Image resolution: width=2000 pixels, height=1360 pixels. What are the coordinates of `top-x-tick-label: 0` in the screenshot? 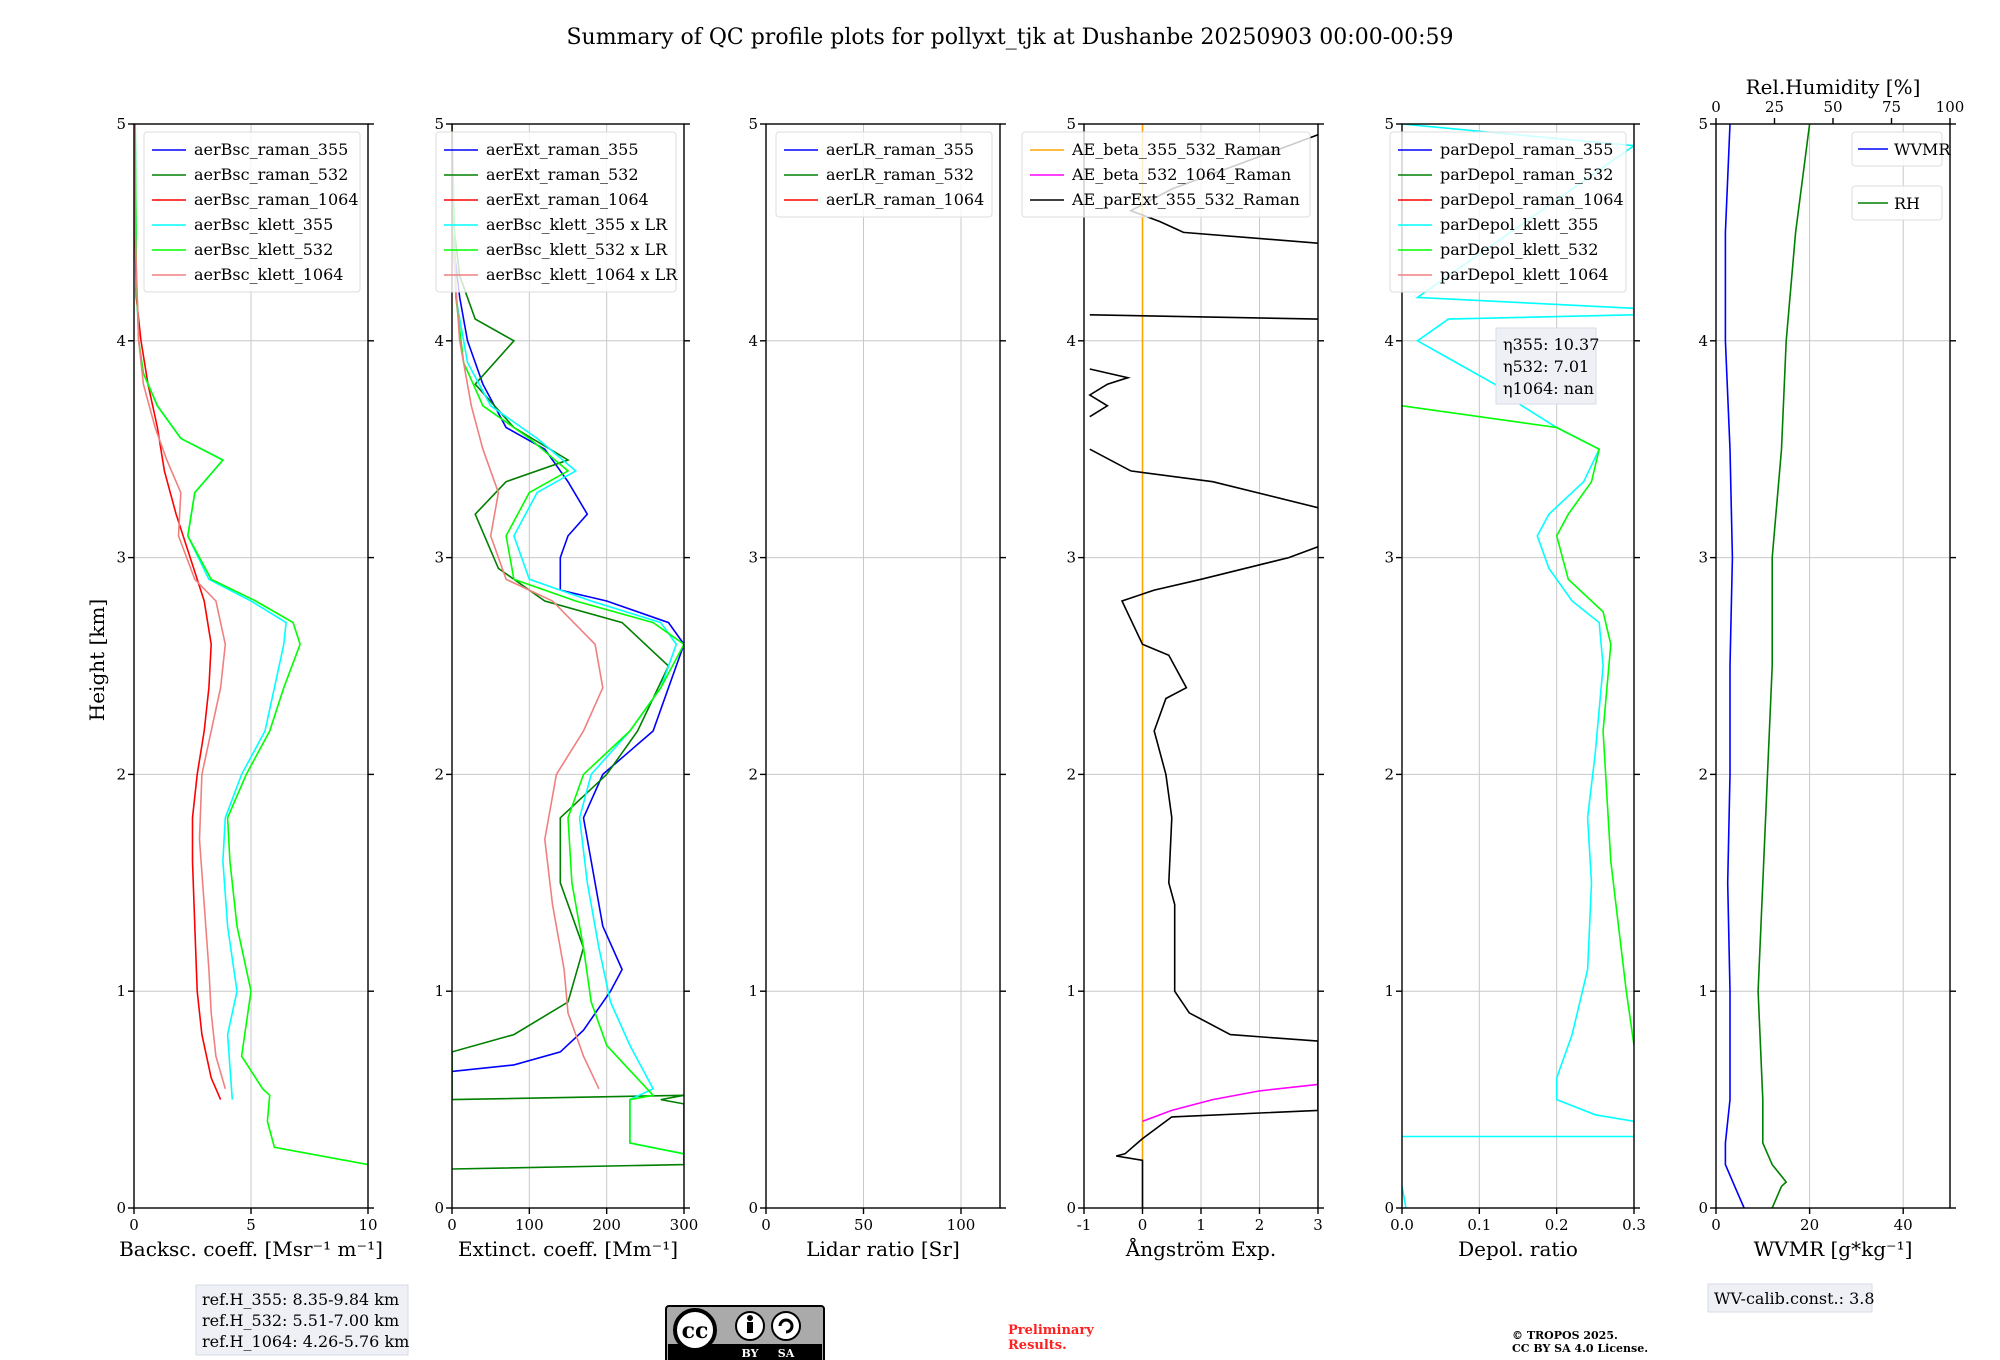 It's located at (1716, 107).